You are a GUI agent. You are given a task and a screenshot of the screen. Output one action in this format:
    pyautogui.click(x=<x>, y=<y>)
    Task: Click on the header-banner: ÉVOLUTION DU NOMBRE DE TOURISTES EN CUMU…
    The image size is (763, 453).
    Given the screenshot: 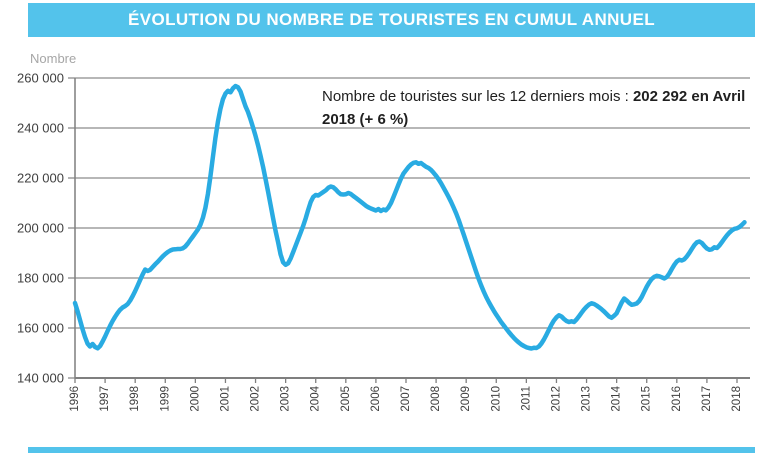 What is the action you would take?
    pyautogui.click(x=391, y=20)
    